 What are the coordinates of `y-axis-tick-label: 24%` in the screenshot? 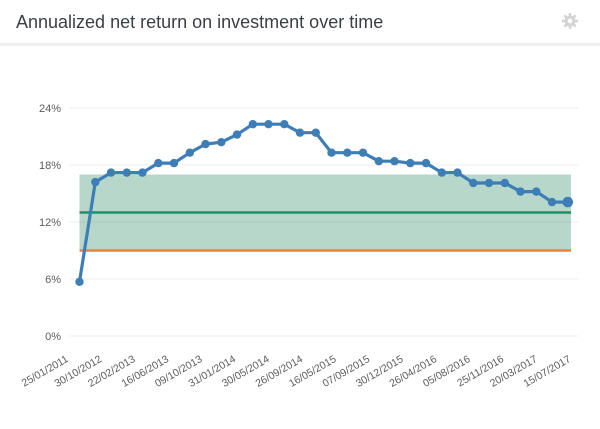 It's located at (50, 109).